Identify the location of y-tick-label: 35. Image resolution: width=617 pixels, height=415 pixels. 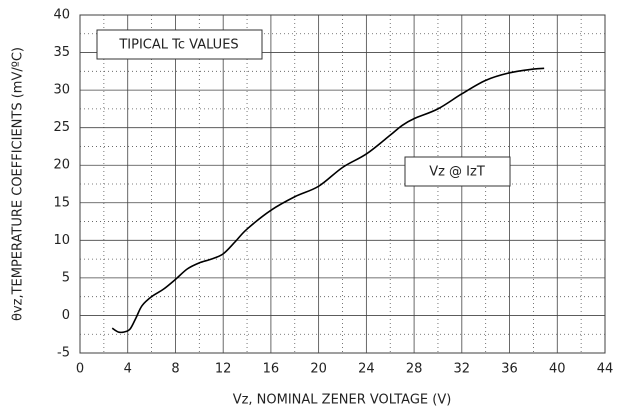
(61, 52).